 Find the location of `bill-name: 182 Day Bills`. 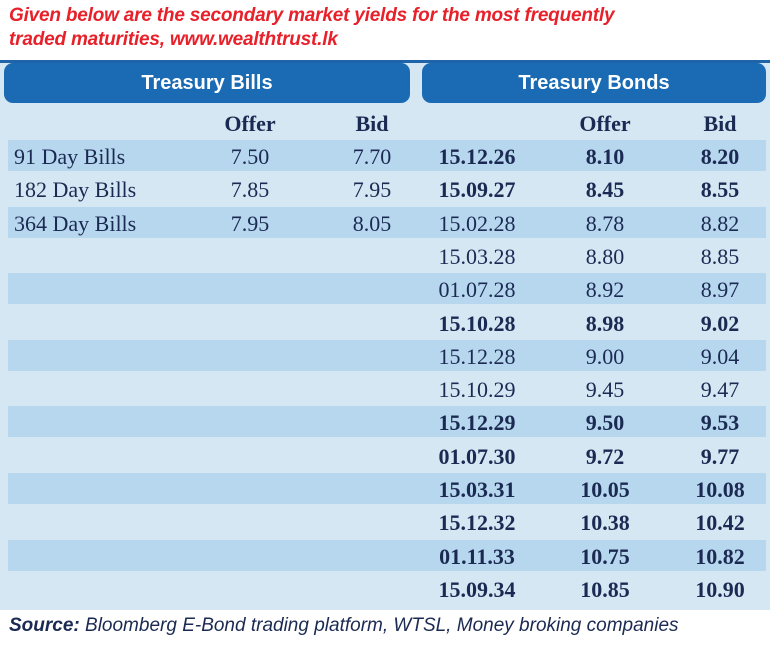

bill-name: 182 Day Bills is located at coordinates (75, 190).